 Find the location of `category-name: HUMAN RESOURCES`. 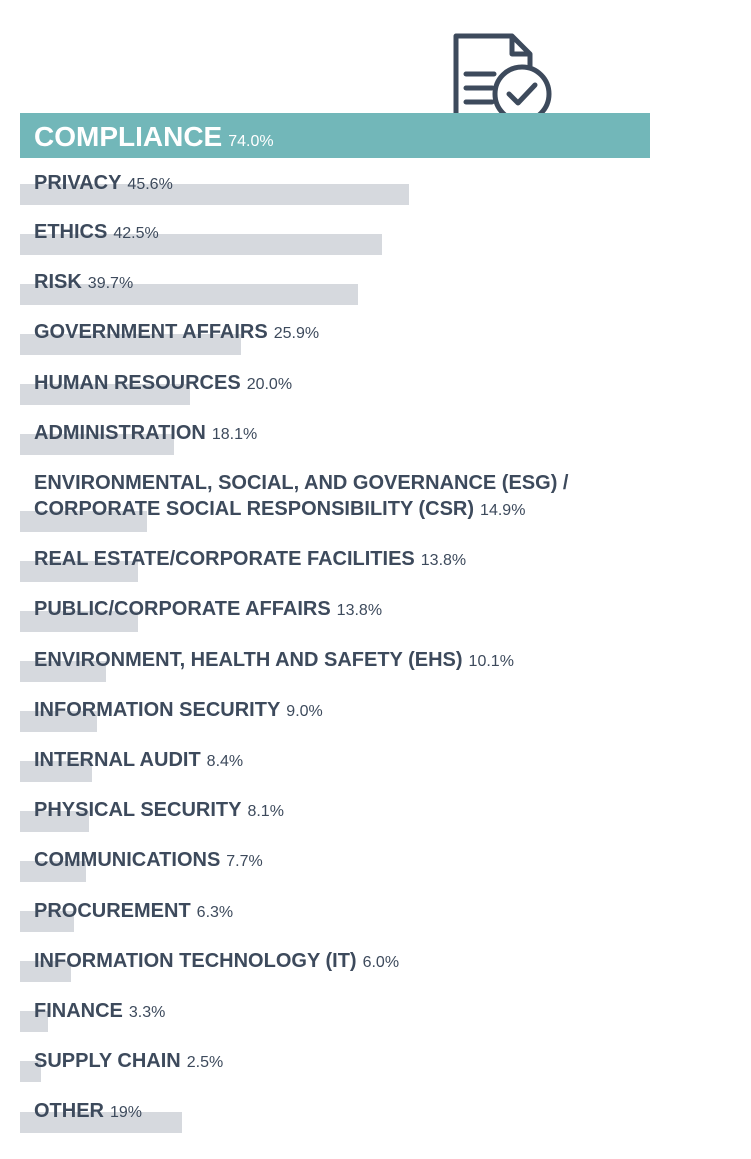

category-name: HUMAN RESOURCES is located at coordinates (137, 383).